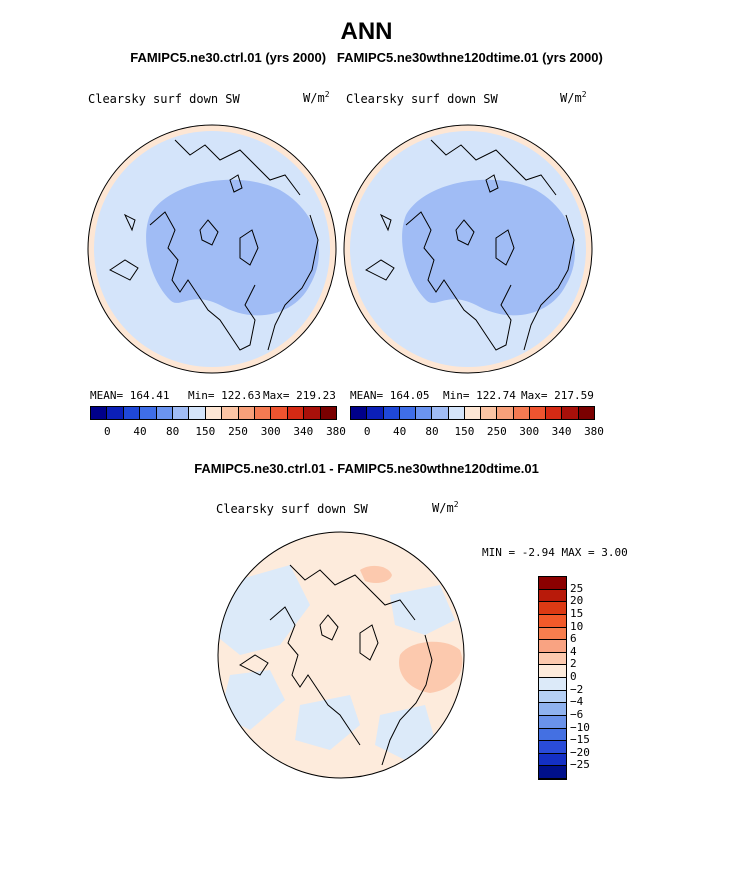 The height and width of the screenshot is (882, 733). I want to click on diff-colorbar-label: 10, so click(577, 626).